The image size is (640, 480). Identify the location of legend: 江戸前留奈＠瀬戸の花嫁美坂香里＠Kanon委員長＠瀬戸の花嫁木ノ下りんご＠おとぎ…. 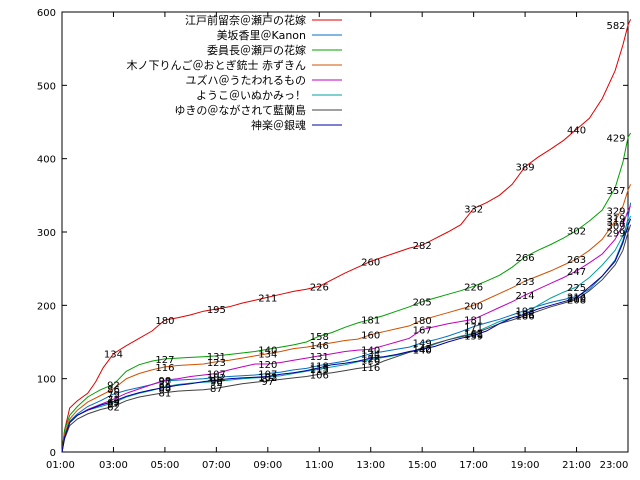
(234, 72).